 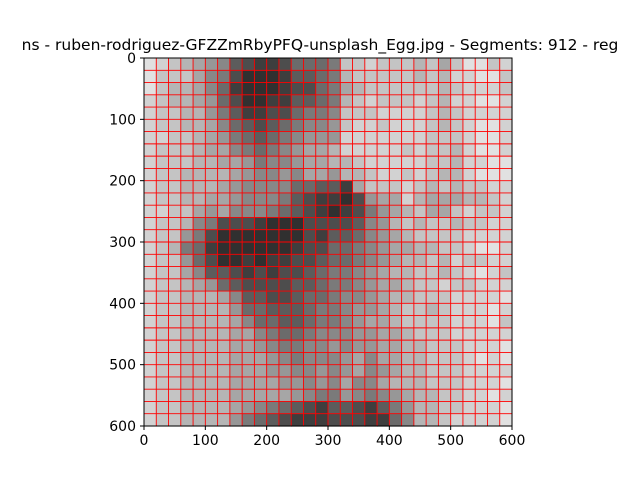 I want to click on y-tick-label: 100, so click(x=122, y=120).